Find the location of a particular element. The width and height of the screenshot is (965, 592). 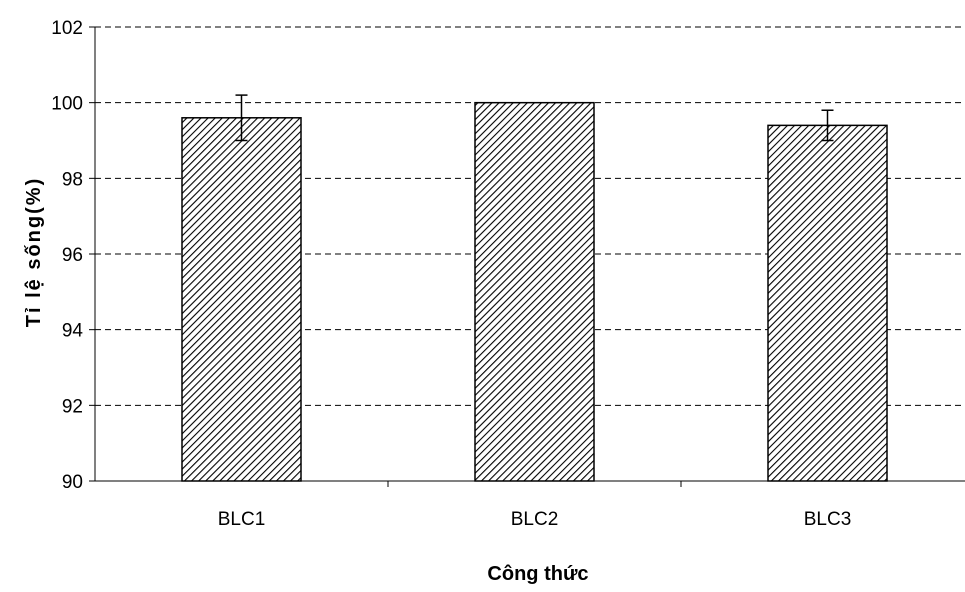

y-tick-label: 100 is located at coordinates (67, 104).